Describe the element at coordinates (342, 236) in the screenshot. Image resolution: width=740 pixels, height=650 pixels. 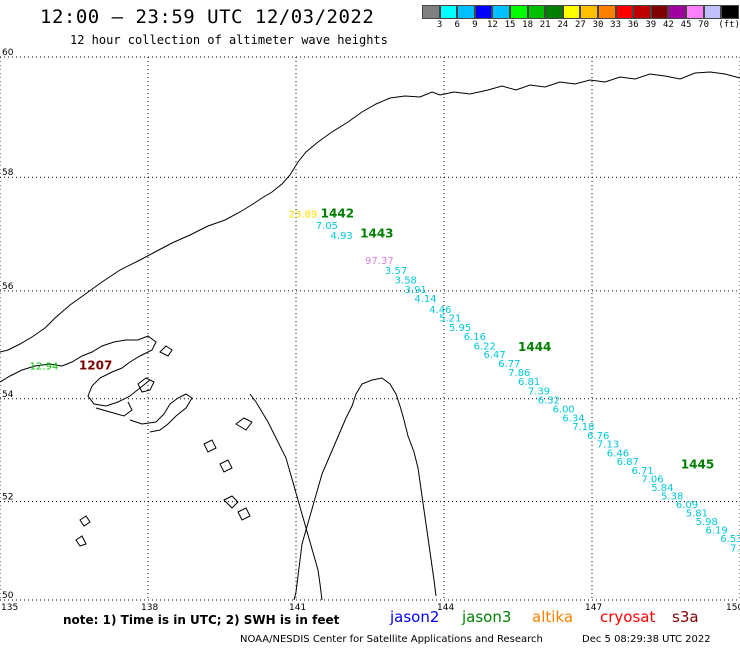
I see `wave-height-value: 4.93` at that location.